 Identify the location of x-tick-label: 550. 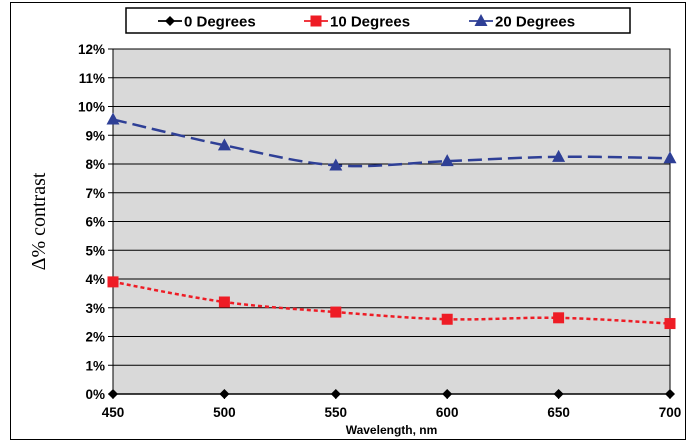
(336, 412).